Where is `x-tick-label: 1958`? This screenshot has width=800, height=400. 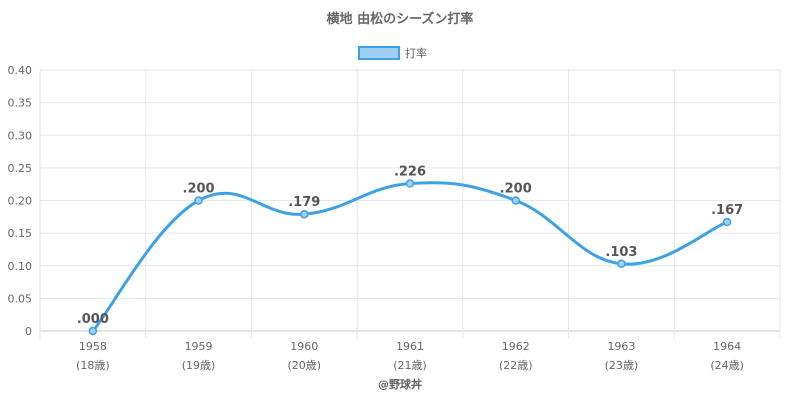
x-tick-label: 1958 is located at coordinates (93, 346).